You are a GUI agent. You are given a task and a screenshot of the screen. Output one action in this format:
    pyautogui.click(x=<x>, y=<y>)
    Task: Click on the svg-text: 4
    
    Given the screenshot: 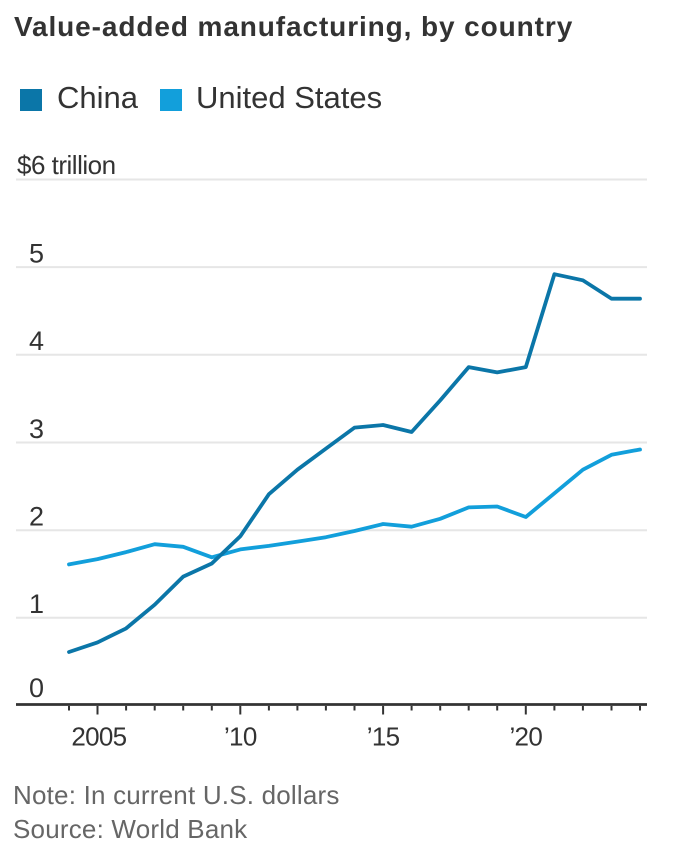 What is the action you would take?
    pyautogui.click(x=36, y=341)
    